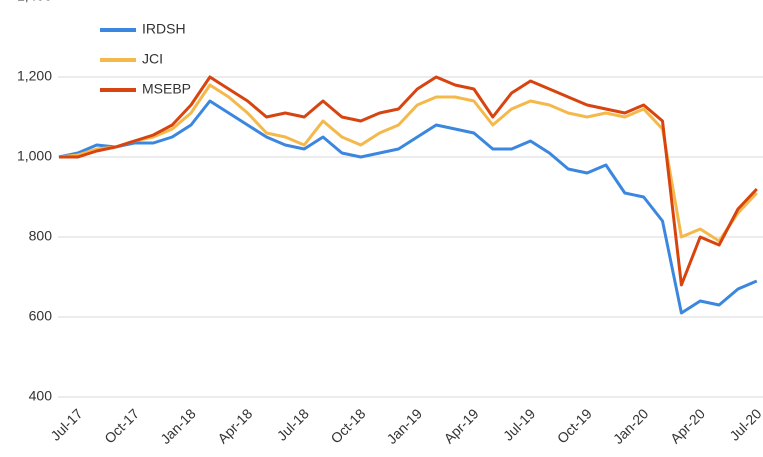  I want to click on x-tick-label: Jan-19, so click(404, 426).